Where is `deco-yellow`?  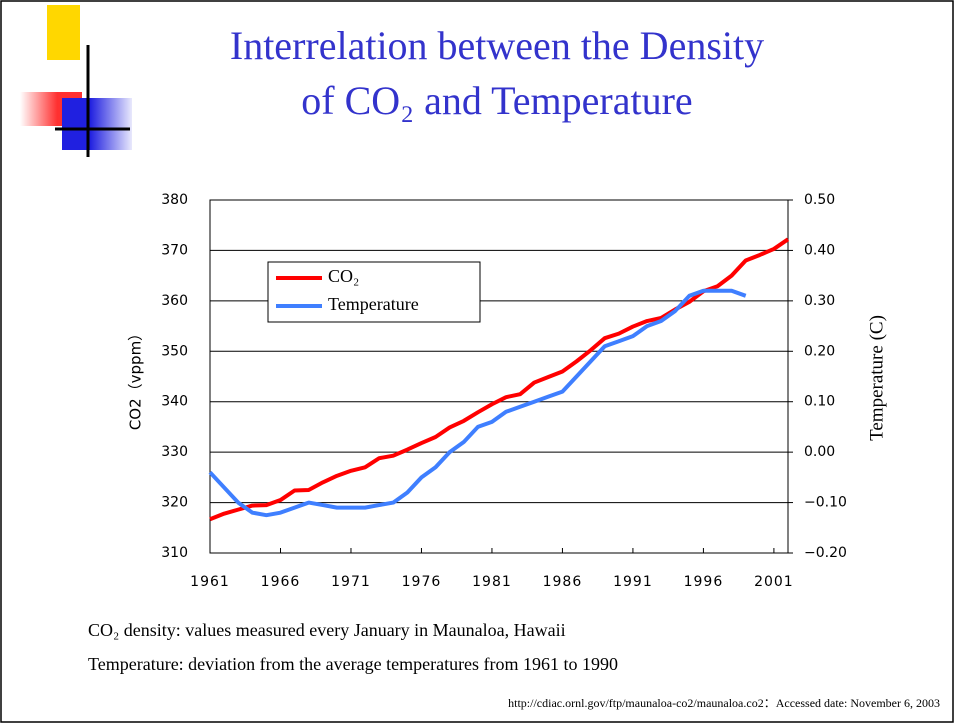 deco-yellow is located at coordinates (63, 32).